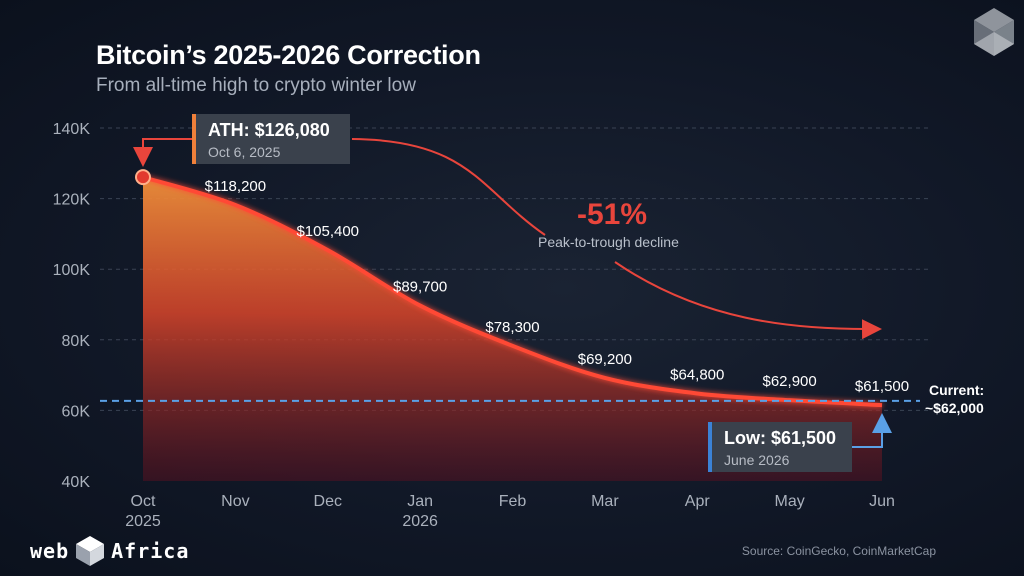 The height and width of the screenshot is (576, 1024). Describe the element at coordinates (143, 521) in the screenshot. I see `x-tick-label: 2025` at that location.